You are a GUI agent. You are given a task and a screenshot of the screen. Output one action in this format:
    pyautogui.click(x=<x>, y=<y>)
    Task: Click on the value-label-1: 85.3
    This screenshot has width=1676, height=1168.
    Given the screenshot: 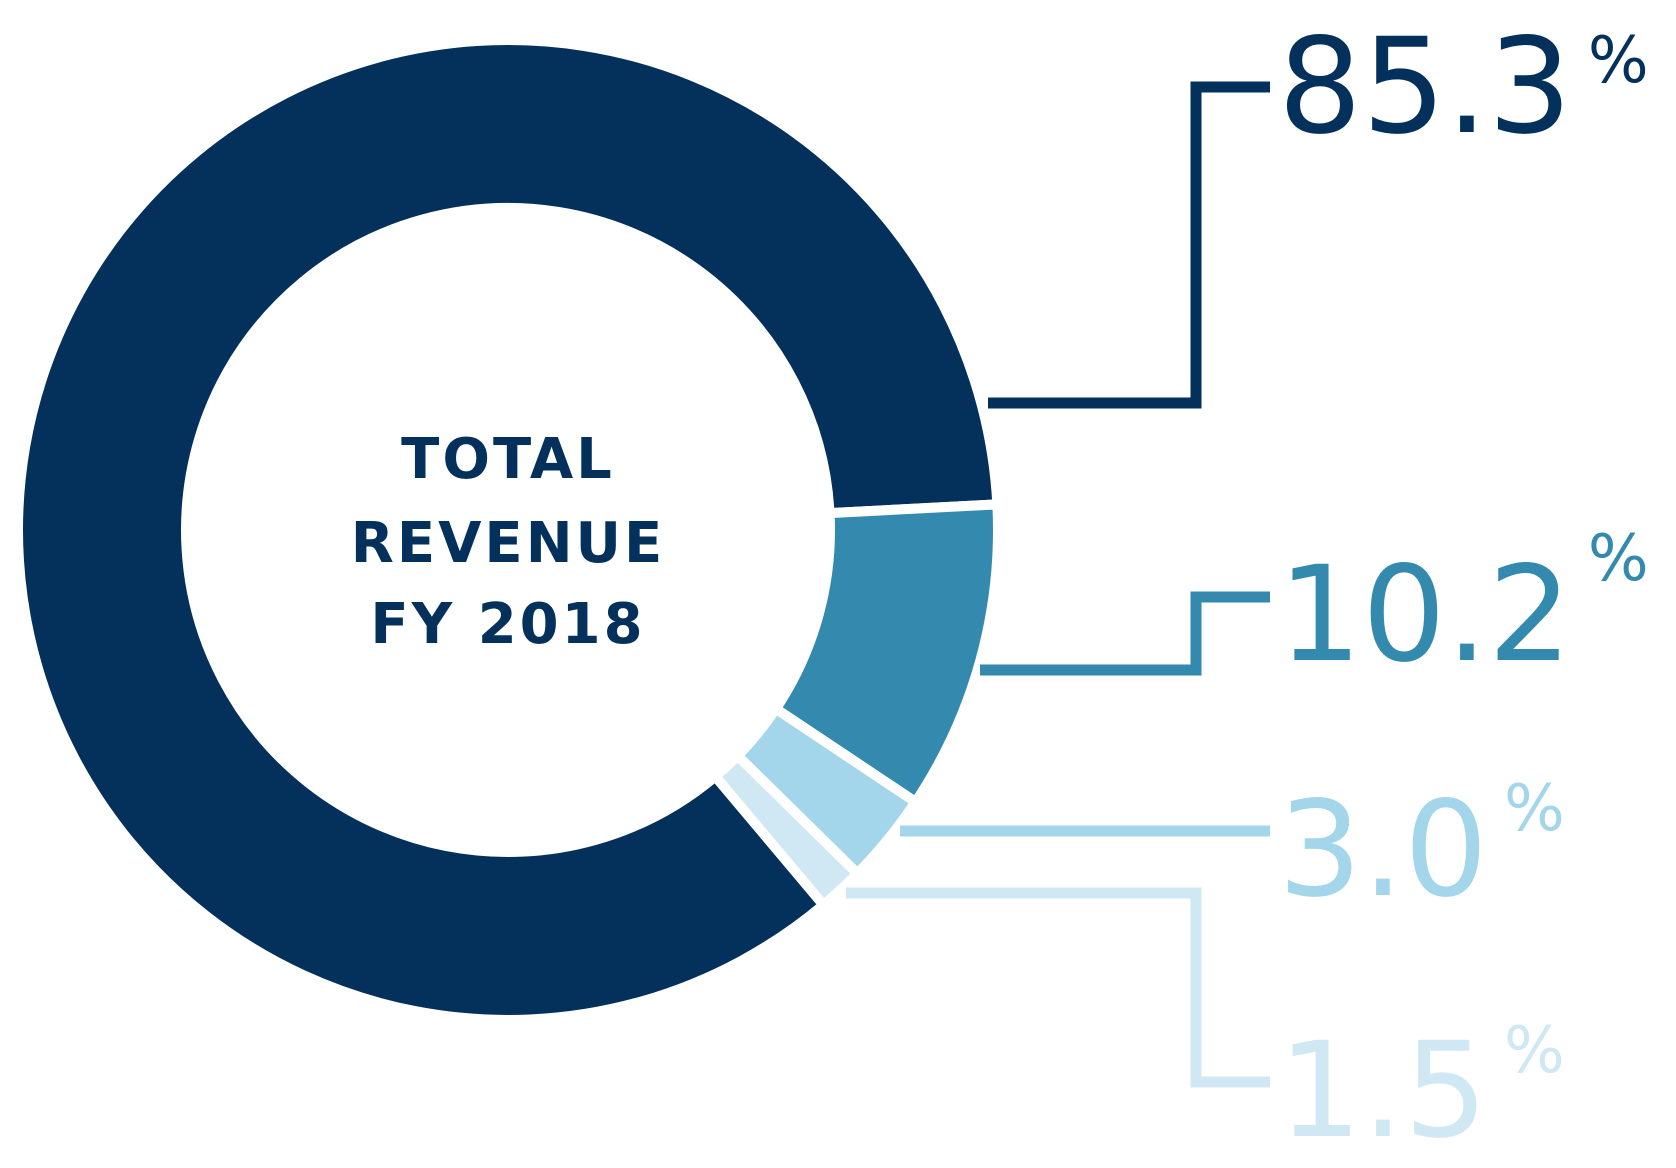 What is the action you would take?
    pyautogui.click(x=1425, y=87)
    